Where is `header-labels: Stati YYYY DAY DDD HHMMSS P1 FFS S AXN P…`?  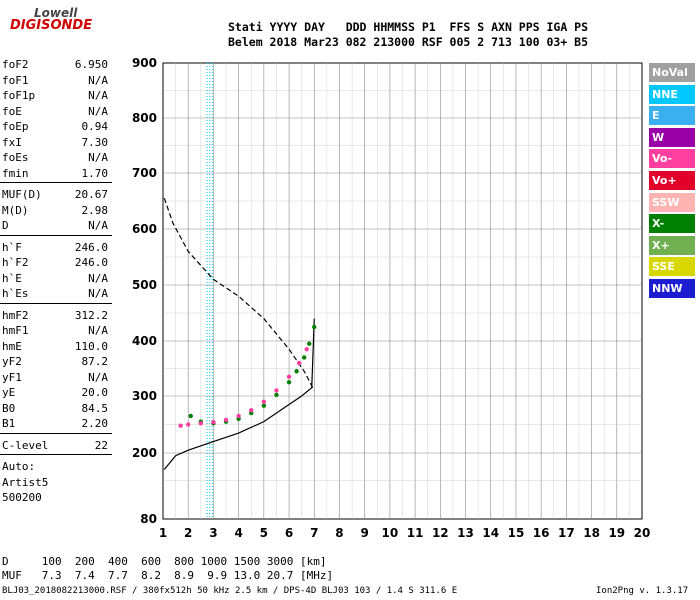
header-labels: Stati YYYY DAY DDD HHMMSS P1 FFS S AXN P… is located at coordinates (408, 27).